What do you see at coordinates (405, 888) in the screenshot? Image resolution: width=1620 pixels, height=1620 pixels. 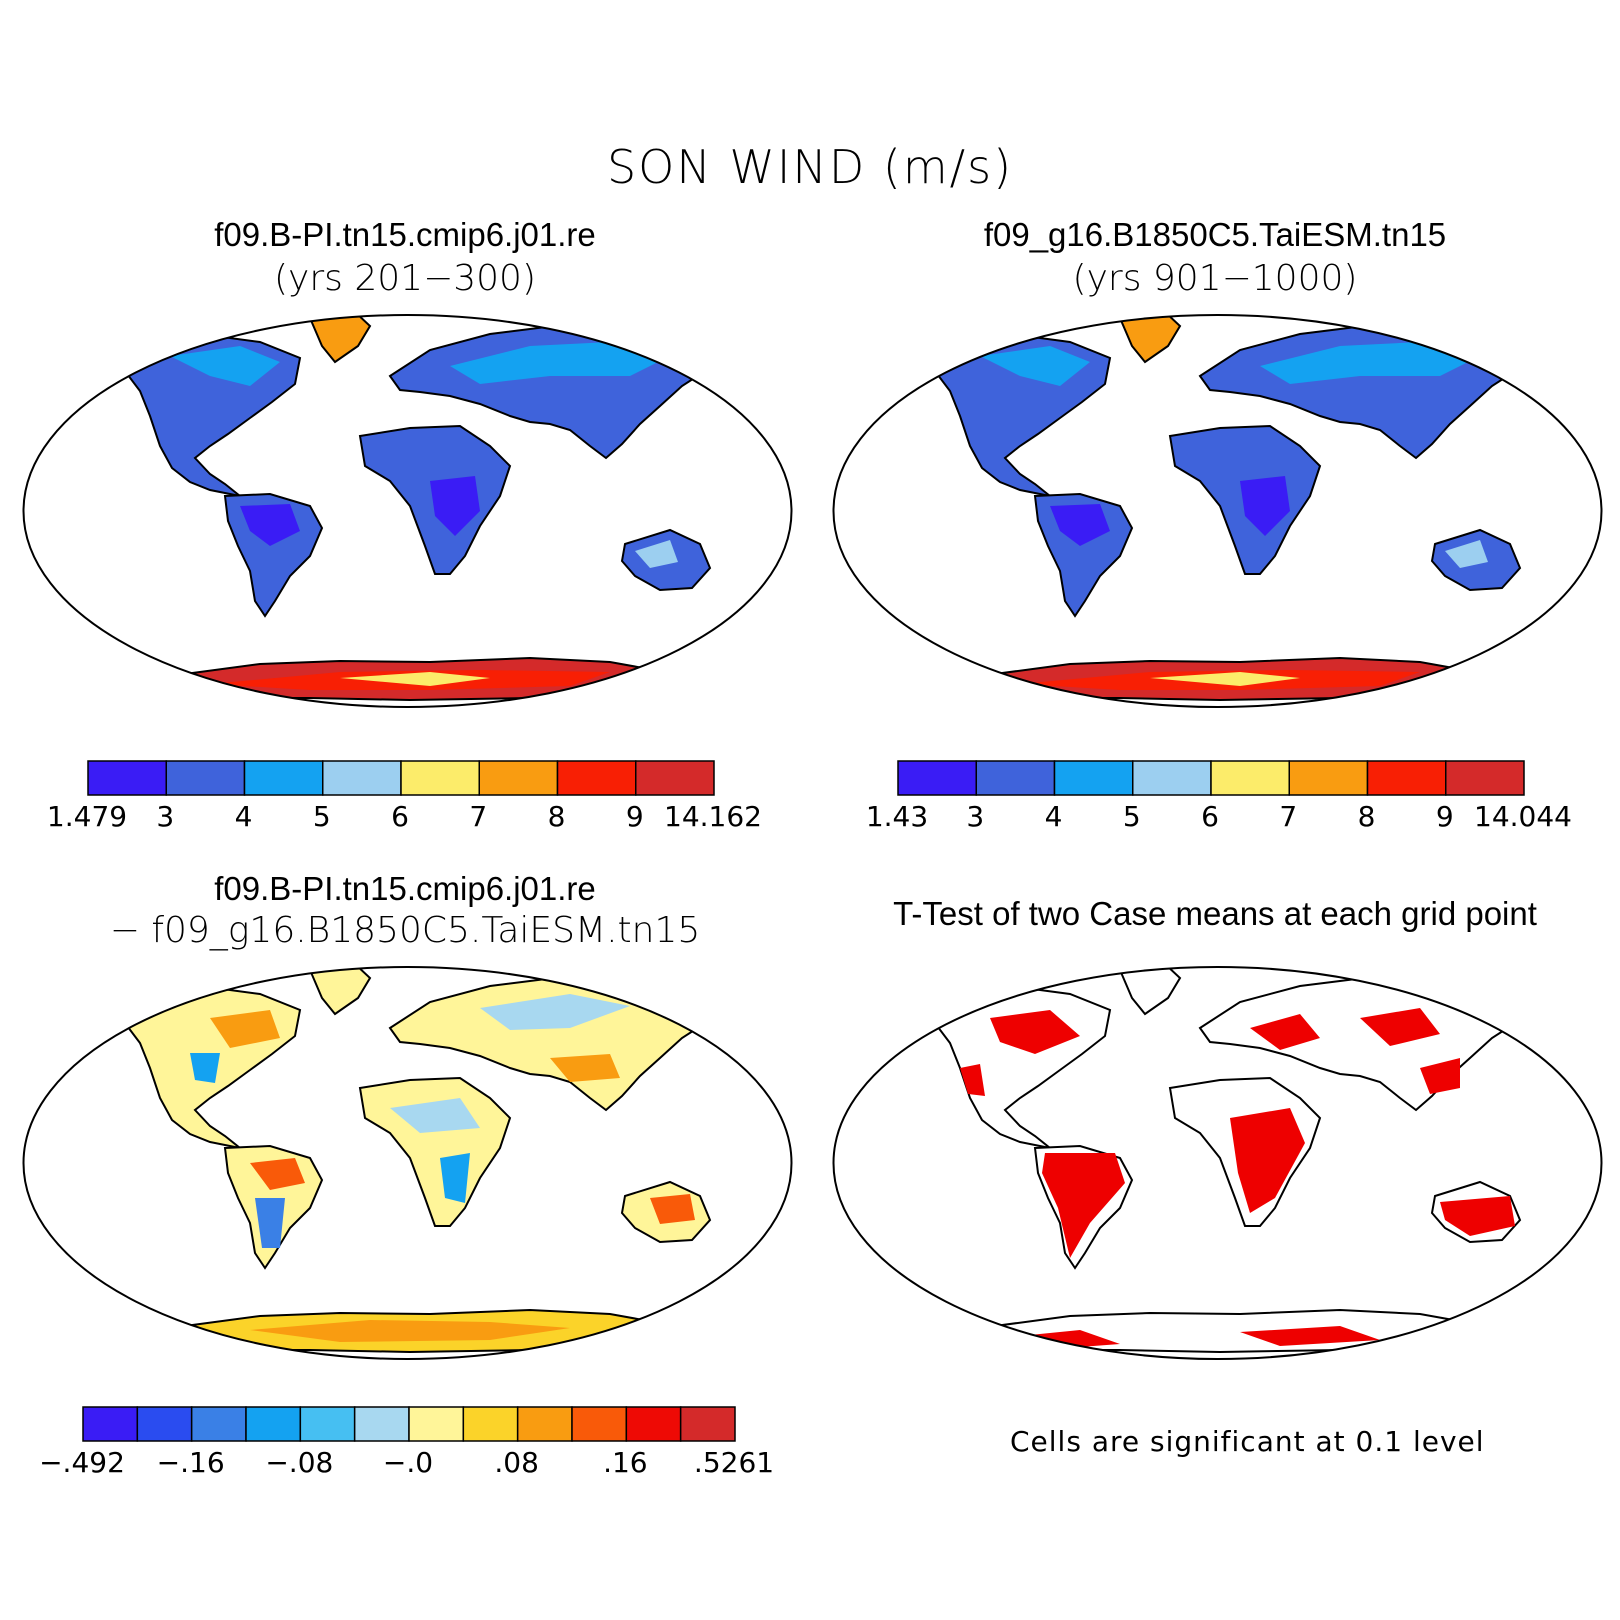 I see `panel-3-title: f09.B-PI.tn15.cmip6.j01.re` at bounding box center [405, 888].